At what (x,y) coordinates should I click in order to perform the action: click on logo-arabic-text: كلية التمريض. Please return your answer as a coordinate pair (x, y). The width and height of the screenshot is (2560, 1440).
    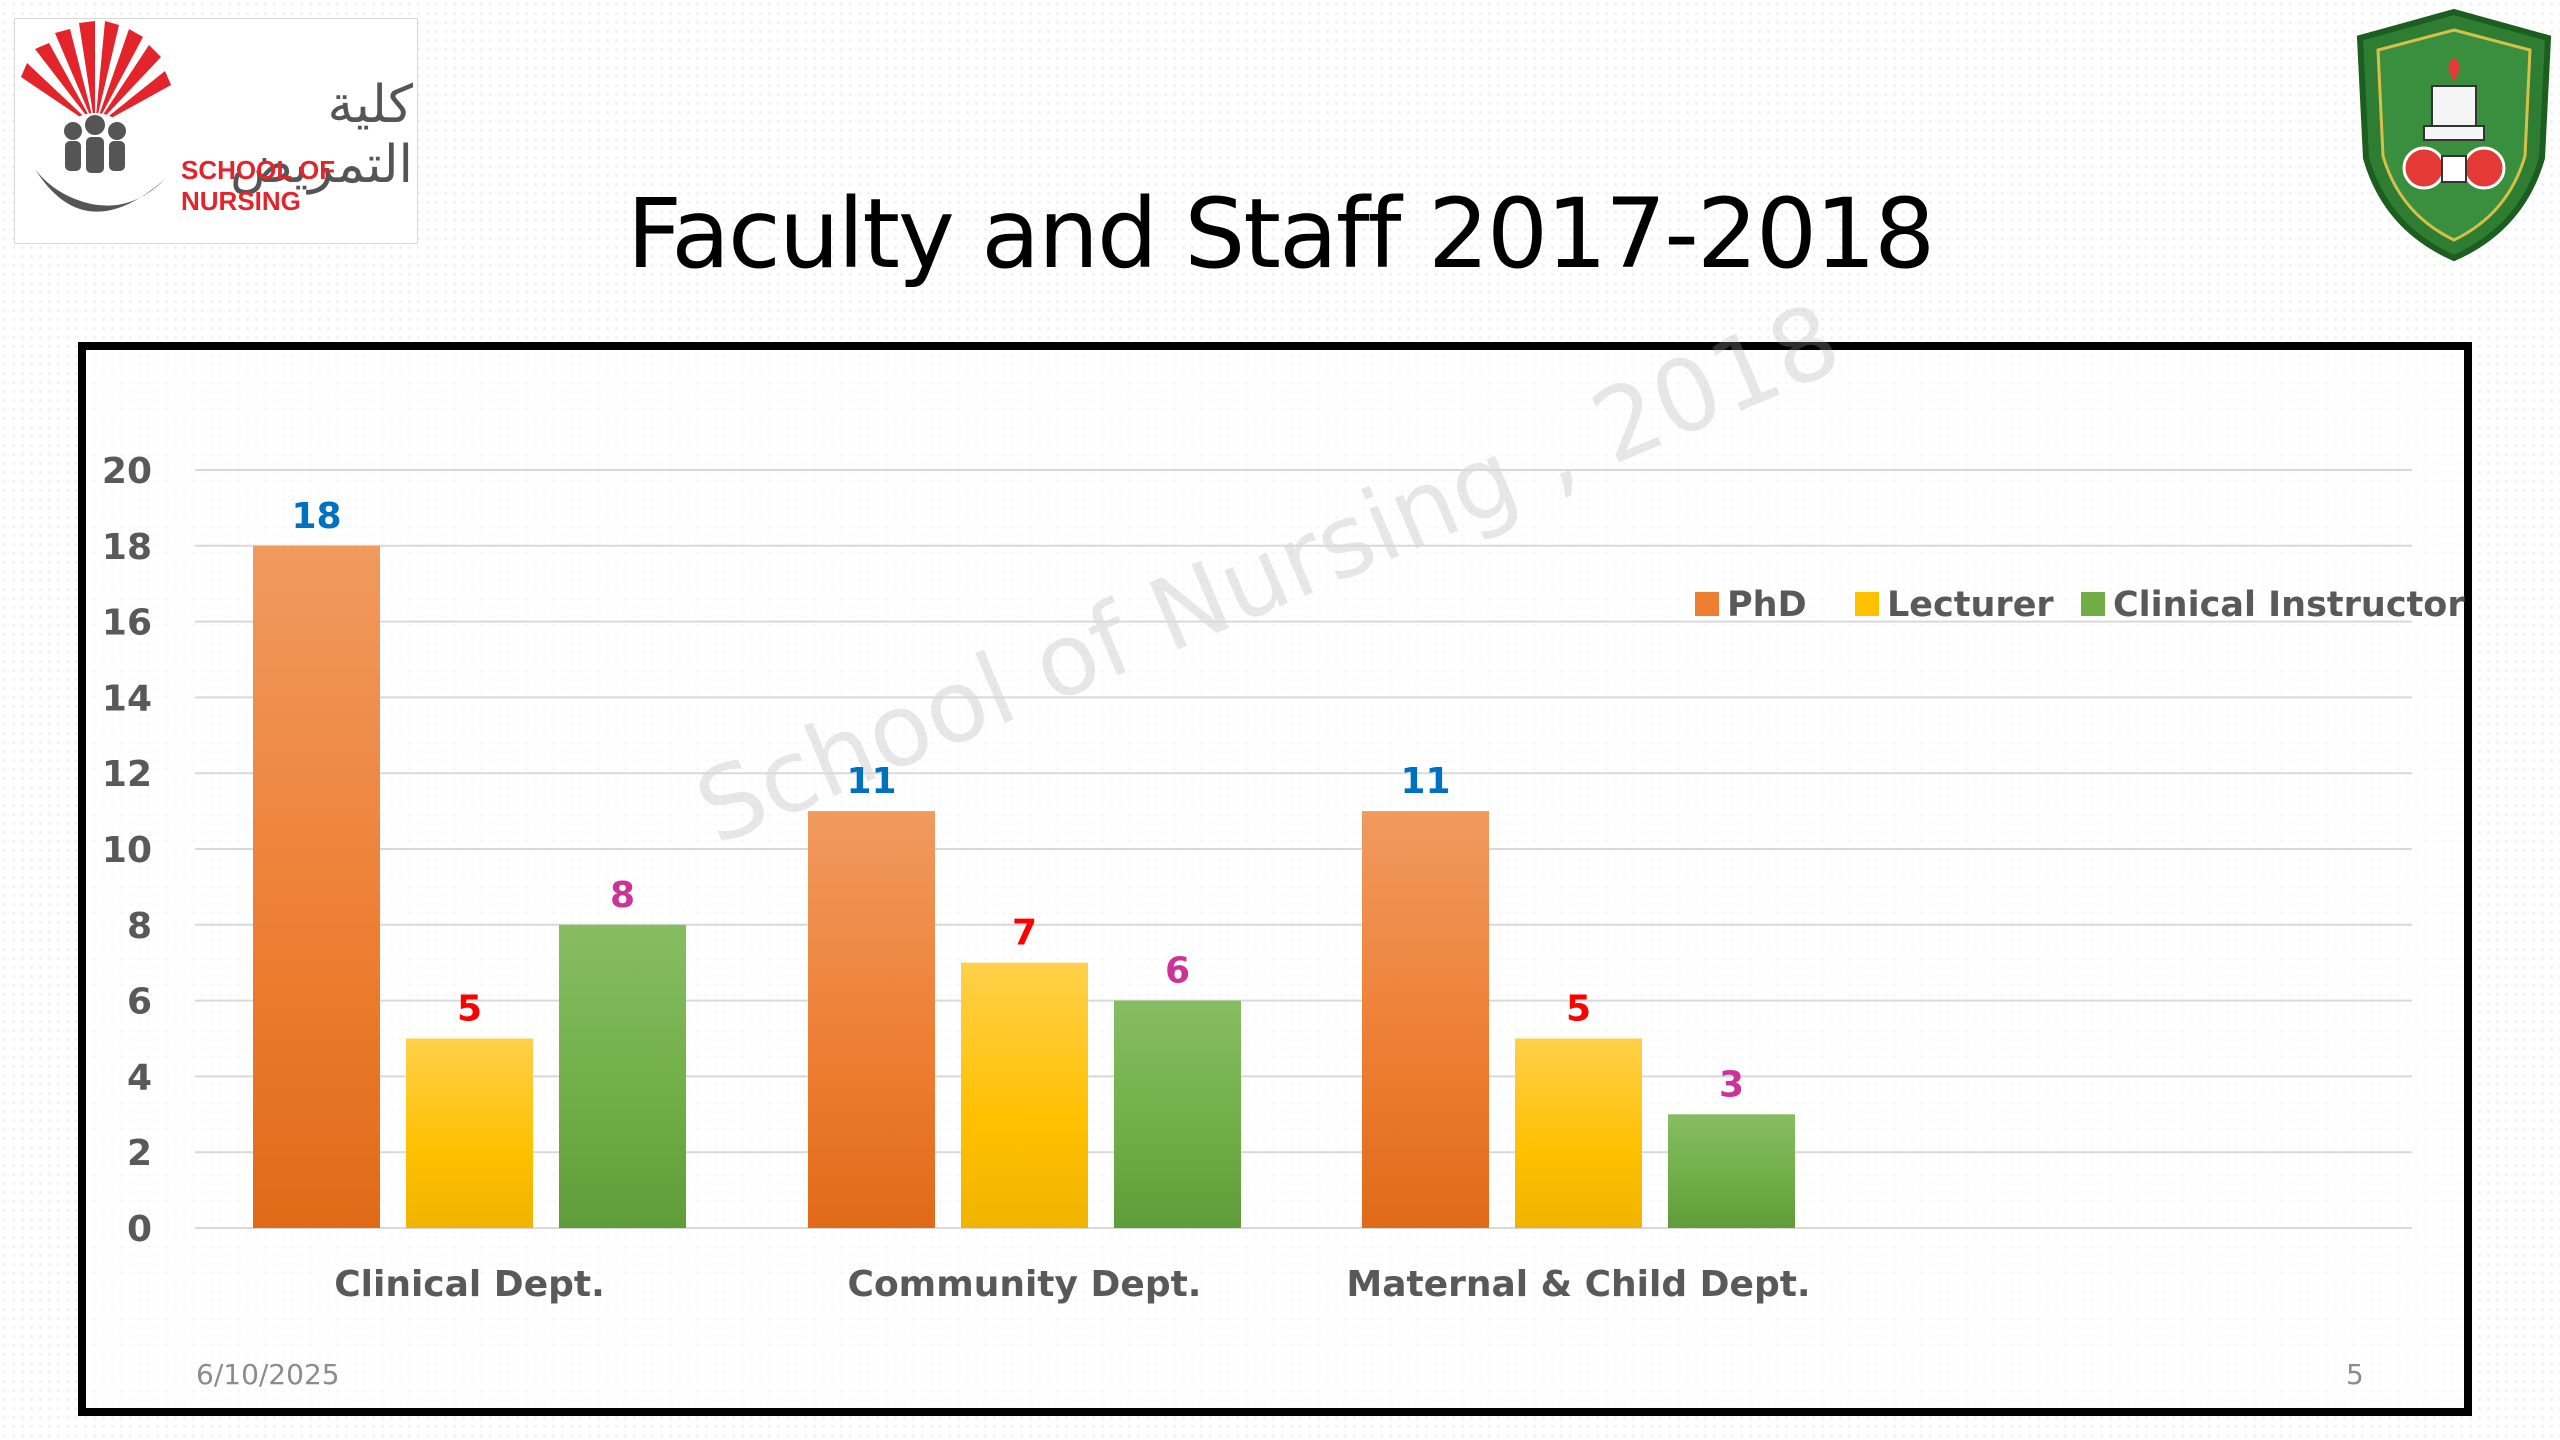
    Looking at the image, I should click on (321, 135).